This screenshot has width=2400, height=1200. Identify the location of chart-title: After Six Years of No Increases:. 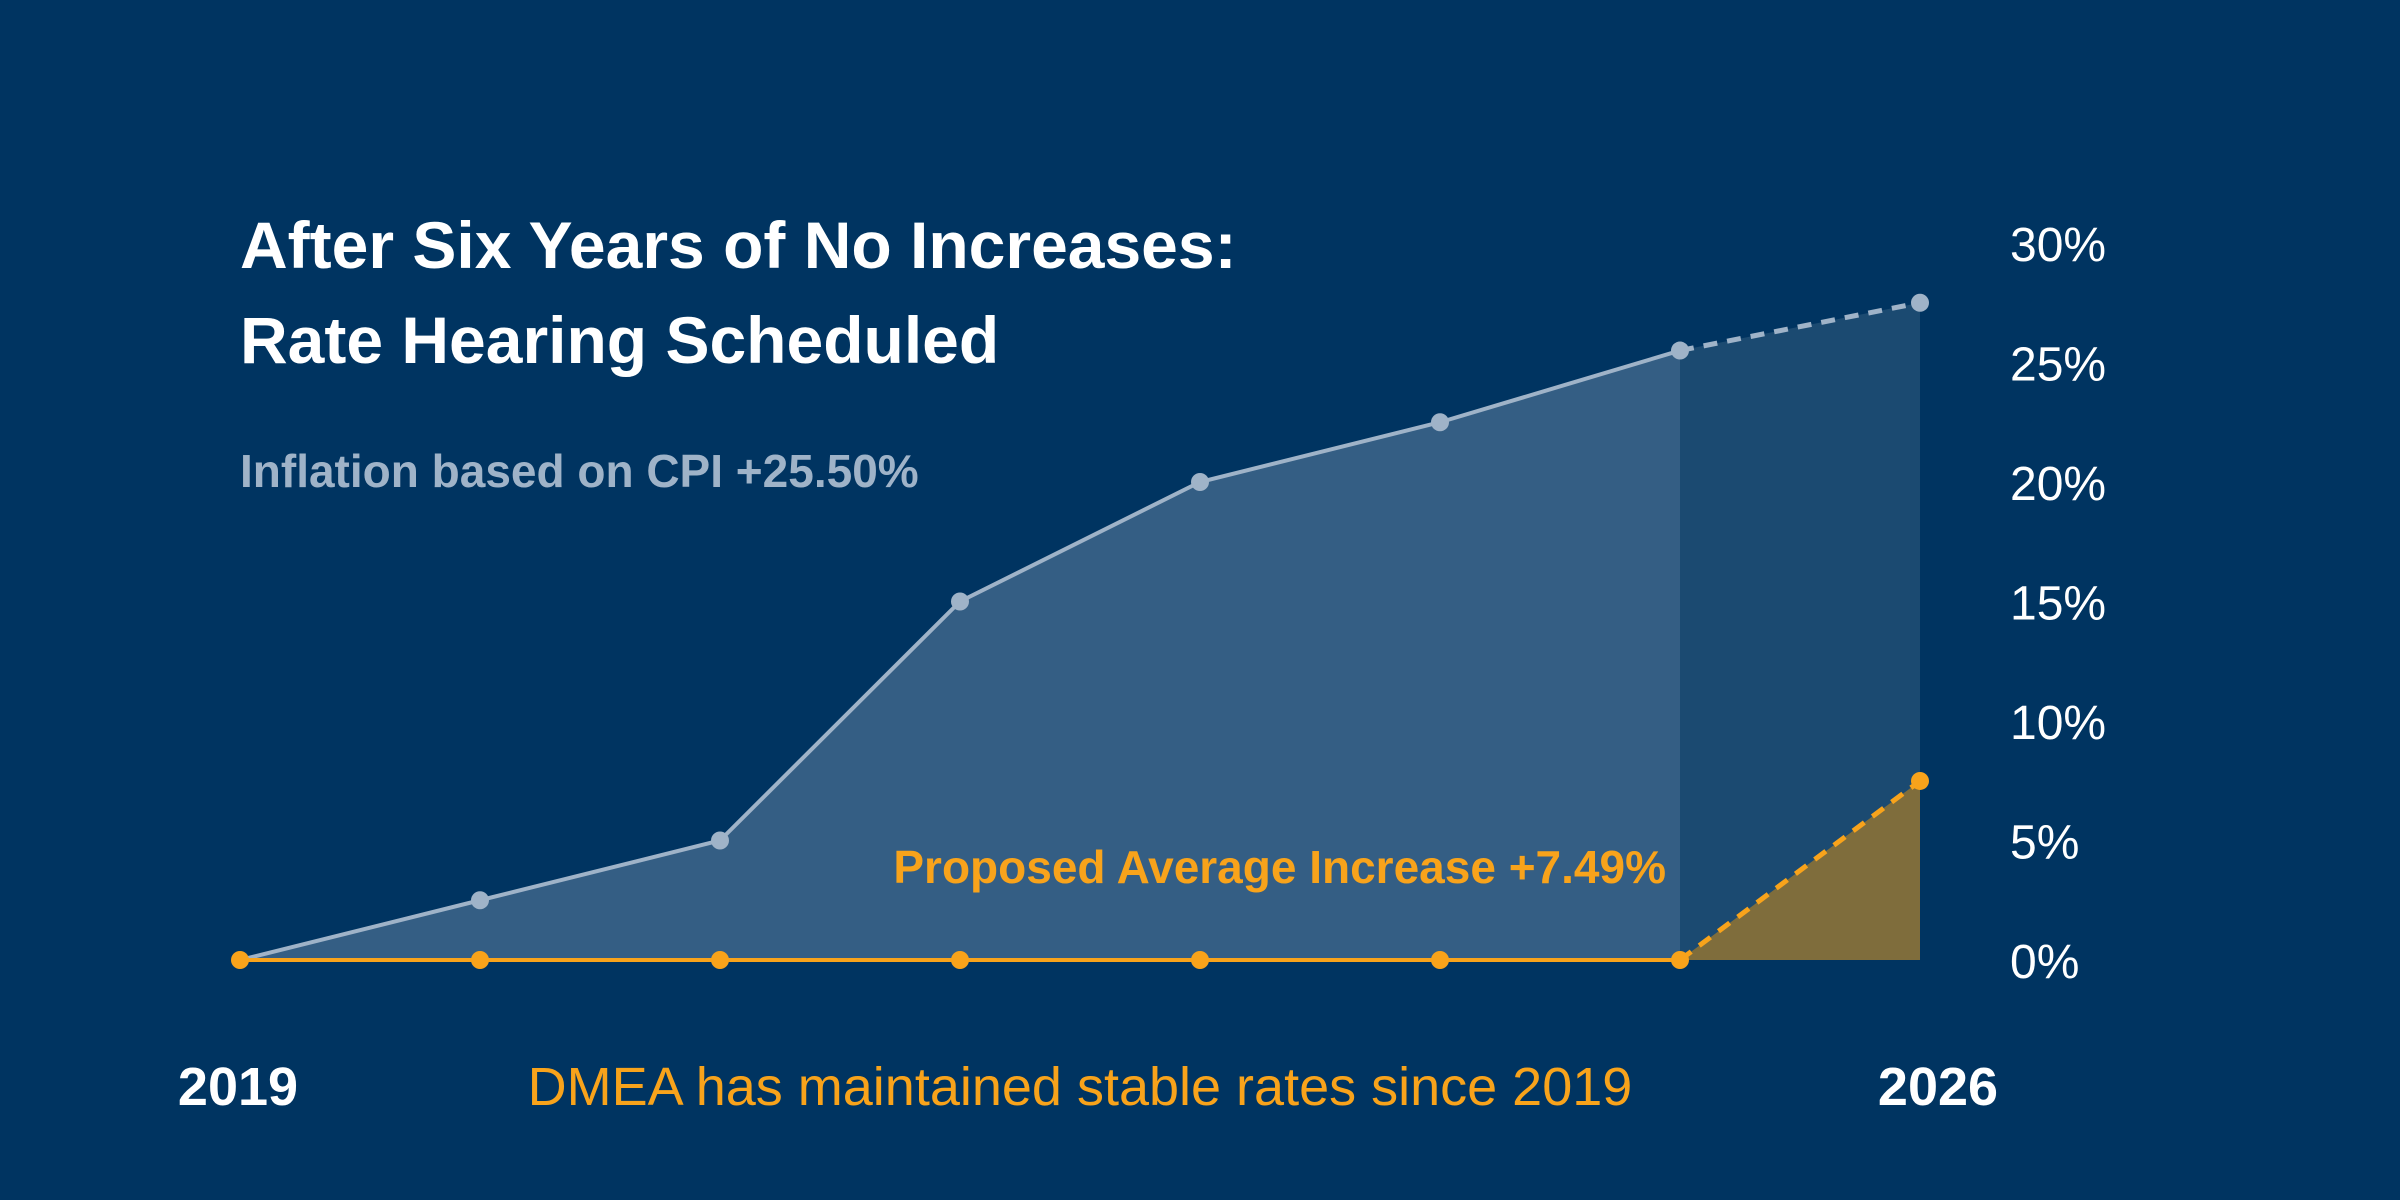
(738, 245).